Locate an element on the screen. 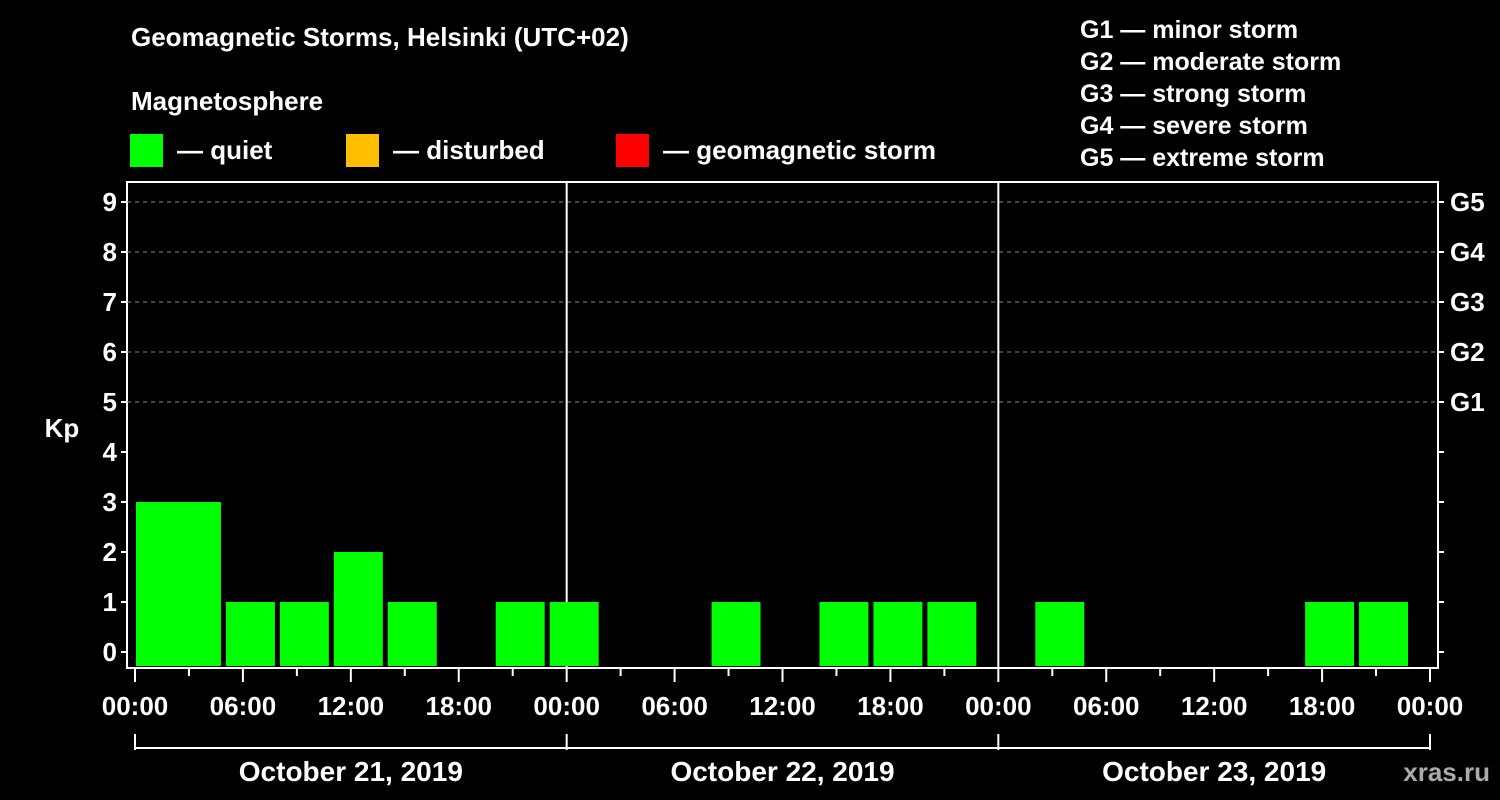 Image resolution: width=1500 pixels, height=800 pixels. legend-item-storm: — geomagnetic storm is located at coordinates (776, 150).